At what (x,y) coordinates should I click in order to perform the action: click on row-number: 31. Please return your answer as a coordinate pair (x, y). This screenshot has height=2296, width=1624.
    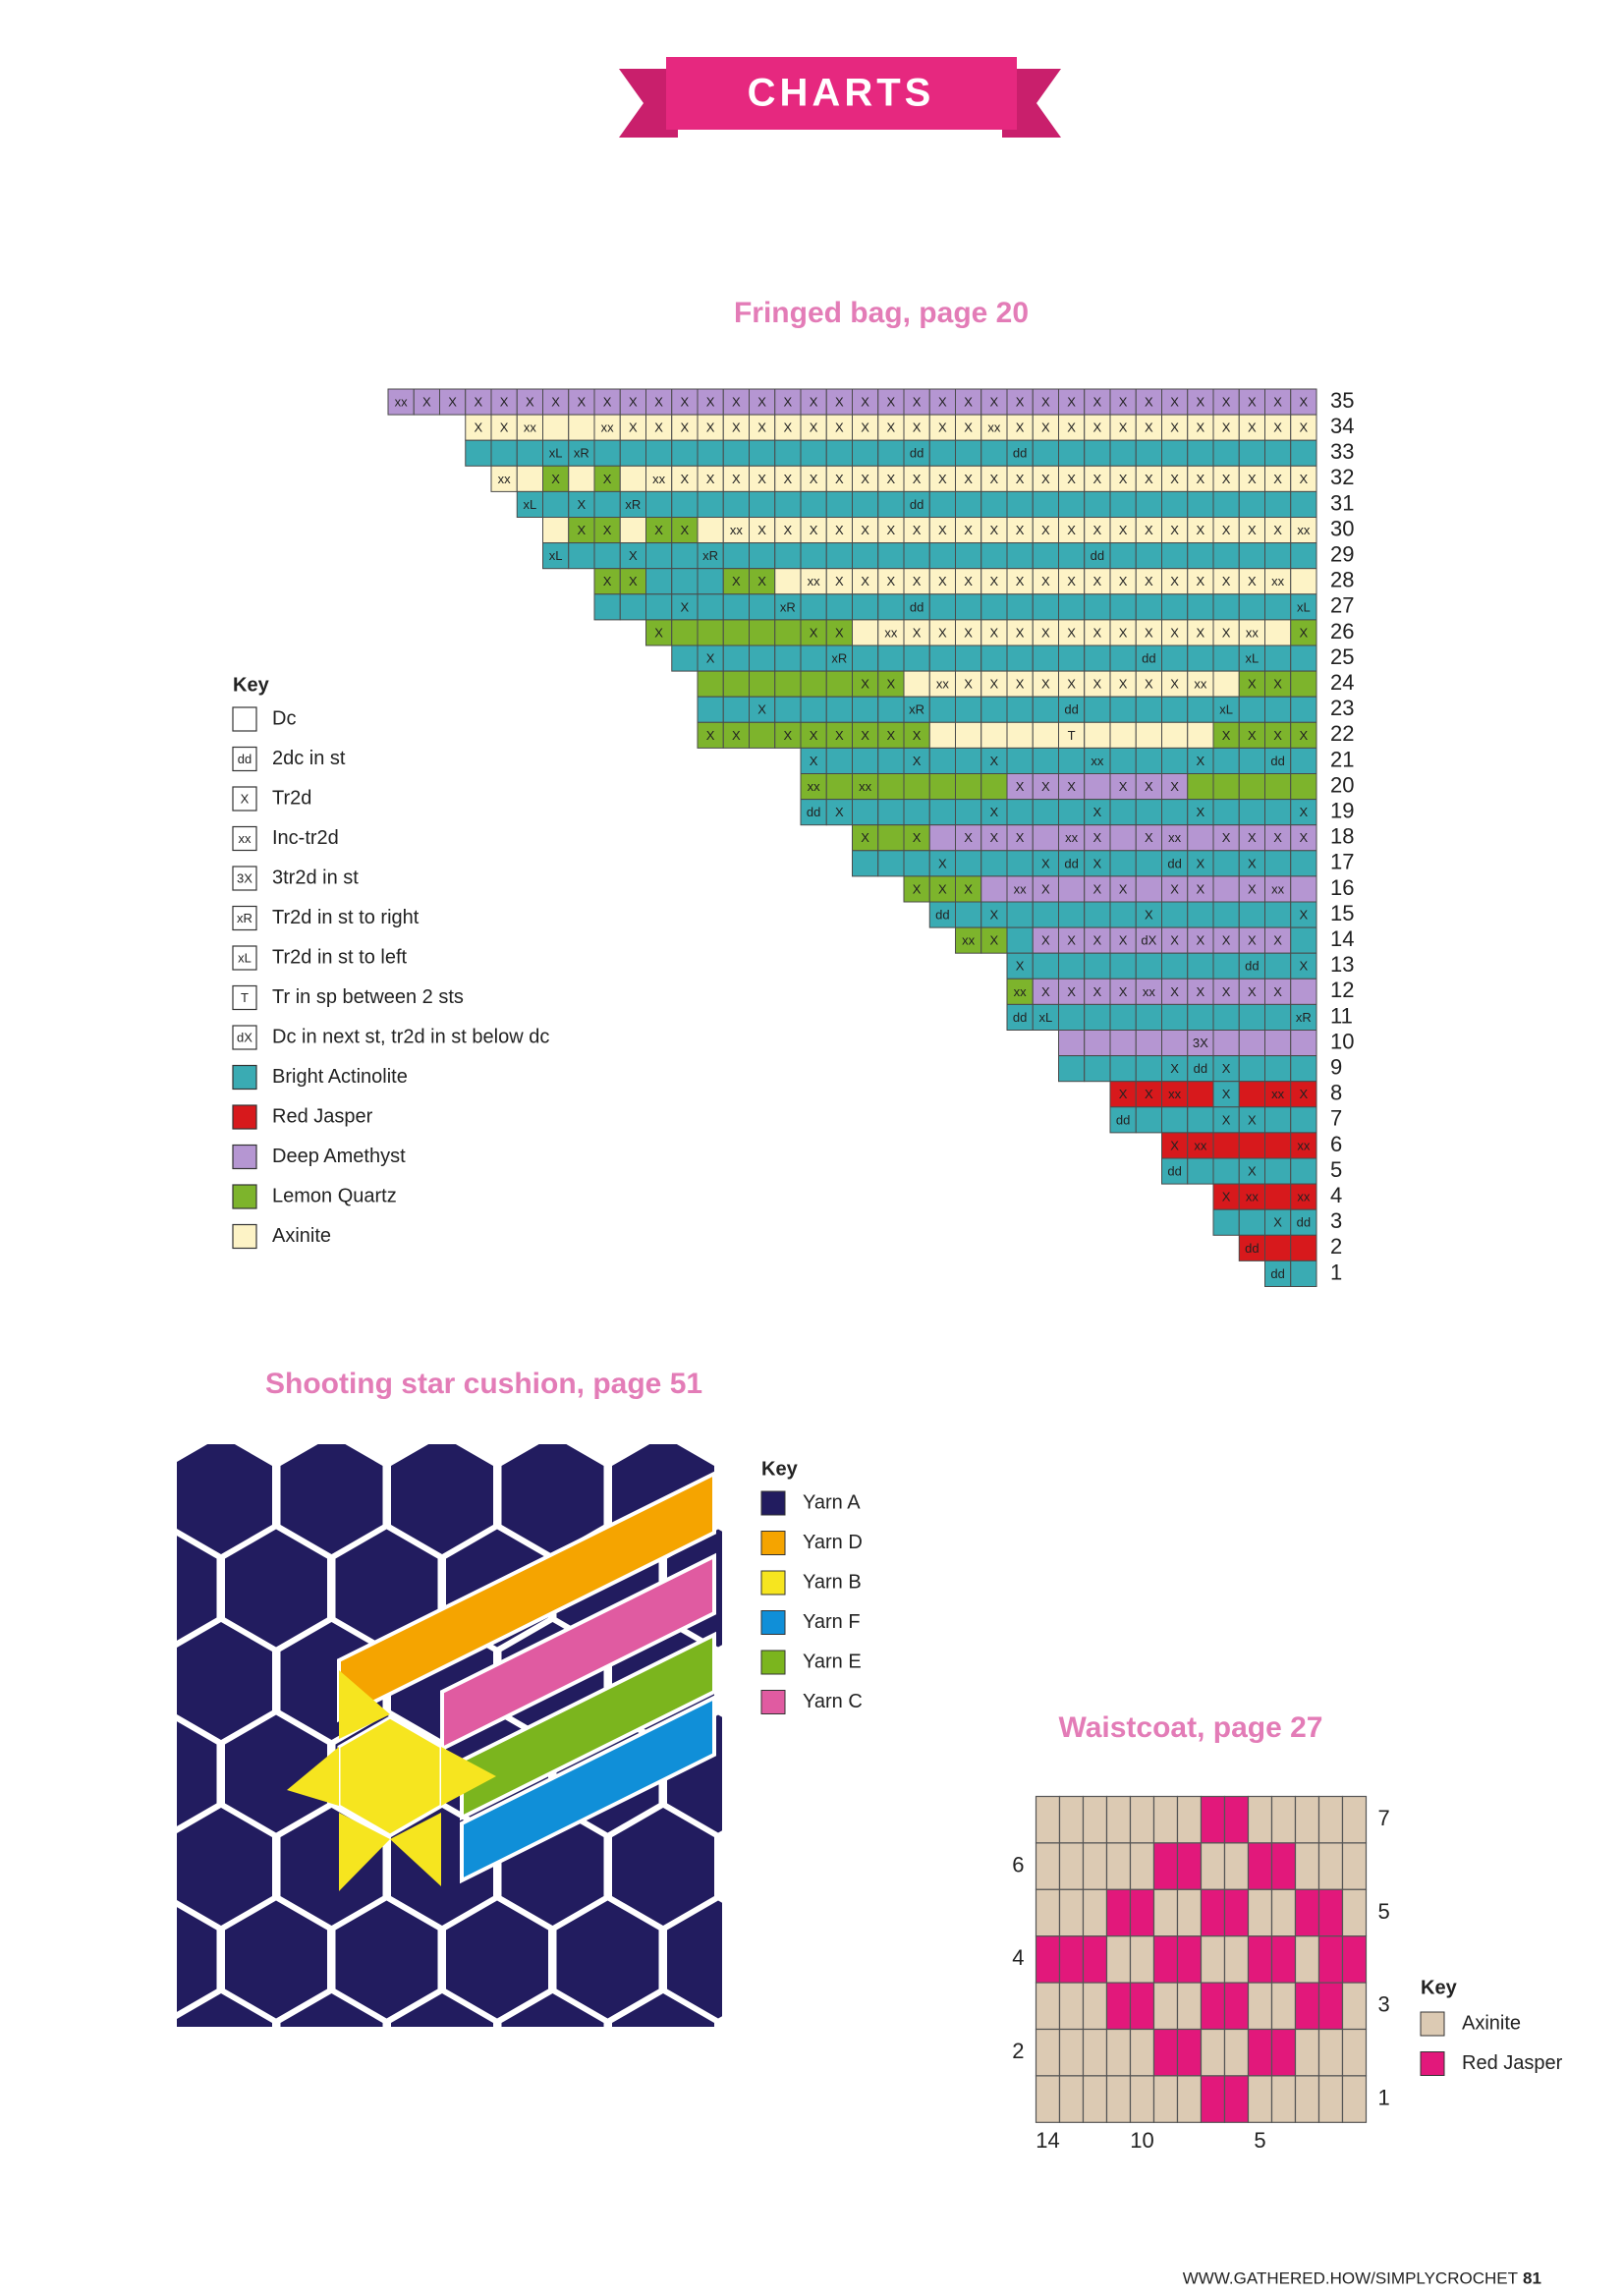
    Looking at the image, I should click on (1342, 502).